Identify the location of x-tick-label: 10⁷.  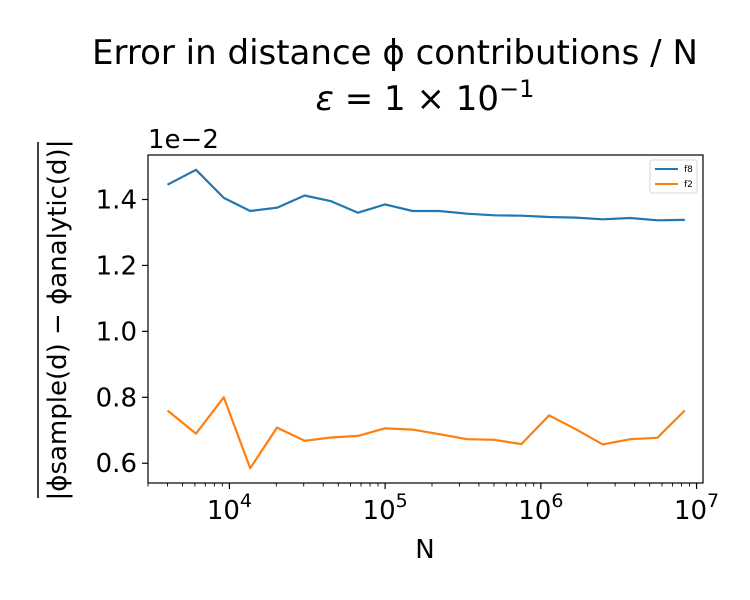
(696, 508).